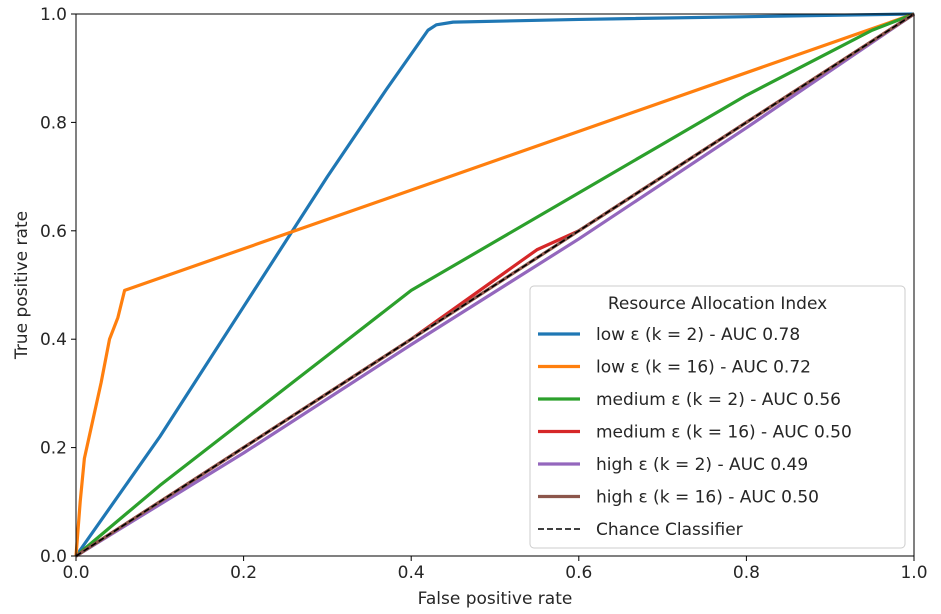  I want to click on y-tick-label: 0.8, so click(53, 123).